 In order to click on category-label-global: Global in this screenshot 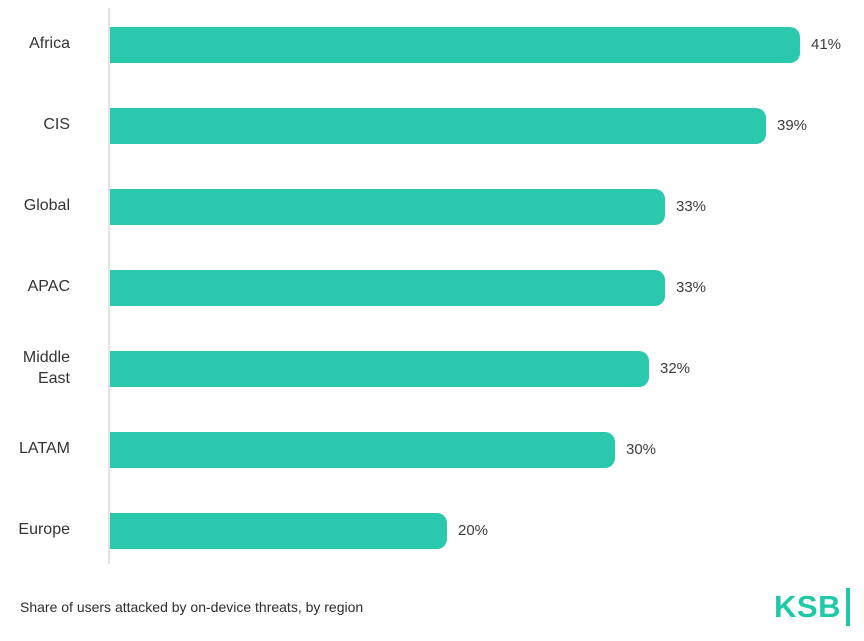, I will do `click(46, 206)`.